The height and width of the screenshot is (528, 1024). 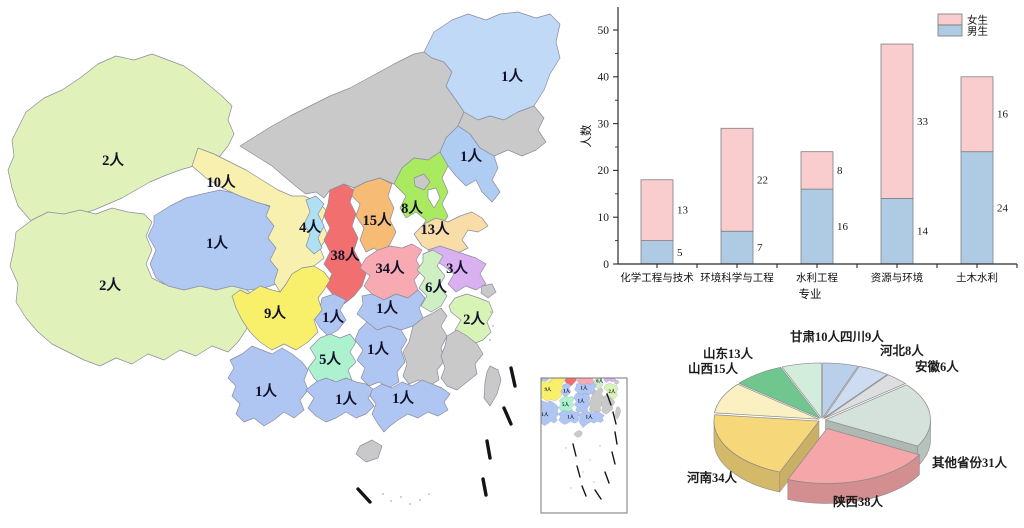 What do you see at coordinates (923, 122) in the screenshot?
I see `bar-value-label: 33` at bounding box center [923, 122].